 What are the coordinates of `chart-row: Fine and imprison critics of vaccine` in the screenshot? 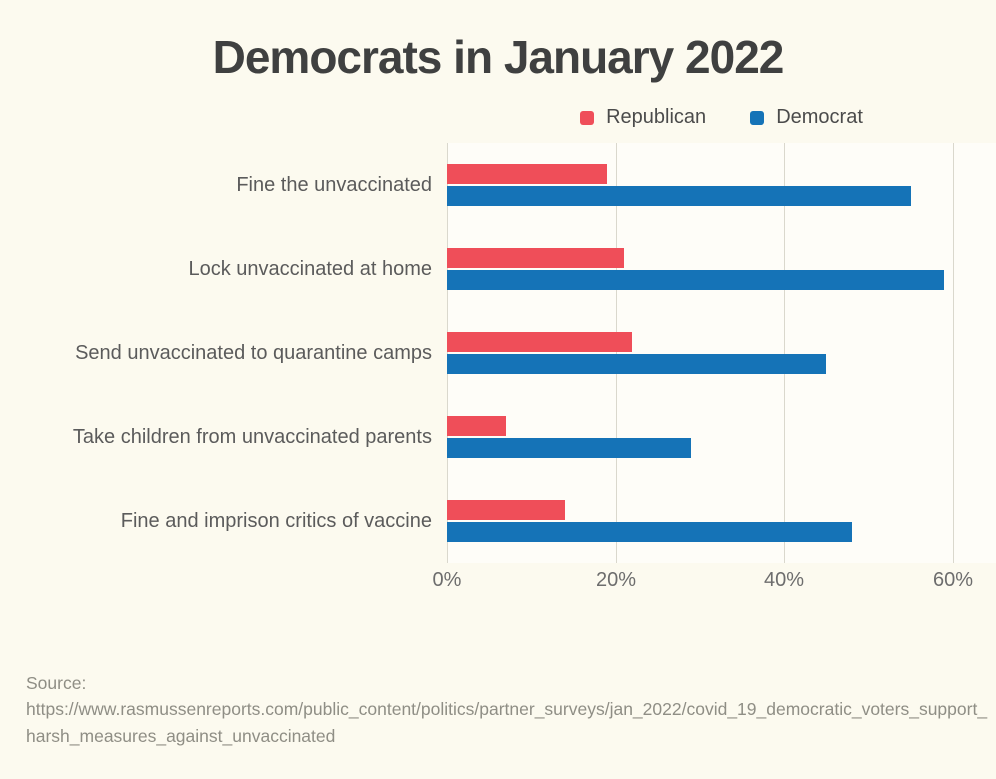 It's located at (498, 521).